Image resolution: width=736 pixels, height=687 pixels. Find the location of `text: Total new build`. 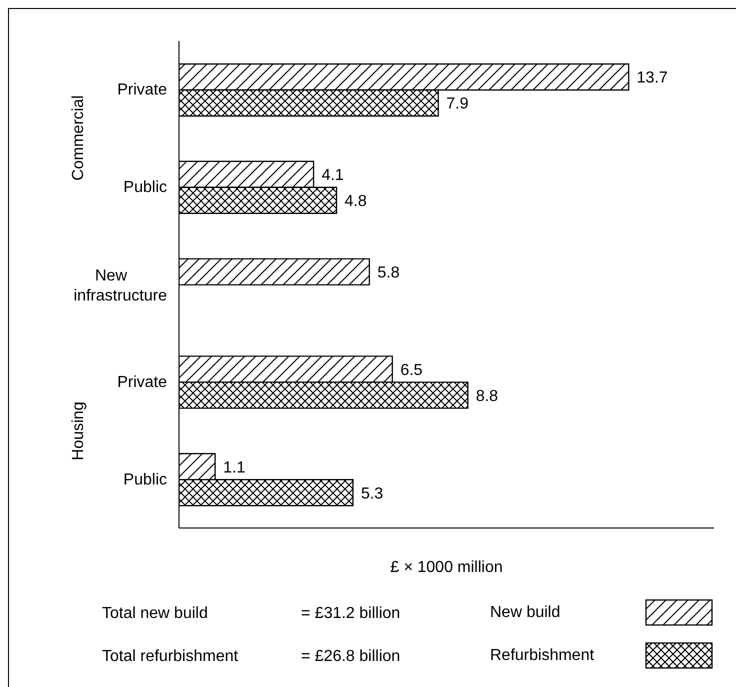

text: Total new build is located at coordinates (155, 614).